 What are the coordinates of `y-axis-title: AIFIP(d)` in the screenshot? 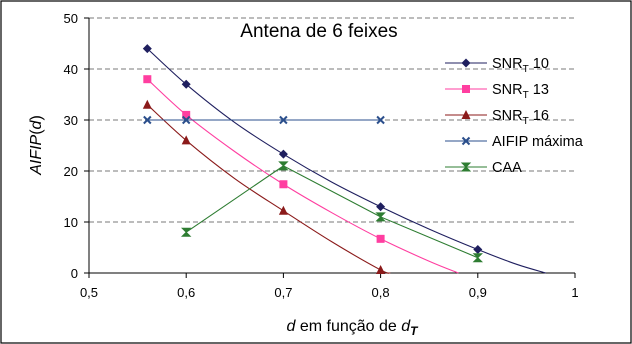 It's located at (36, 145).